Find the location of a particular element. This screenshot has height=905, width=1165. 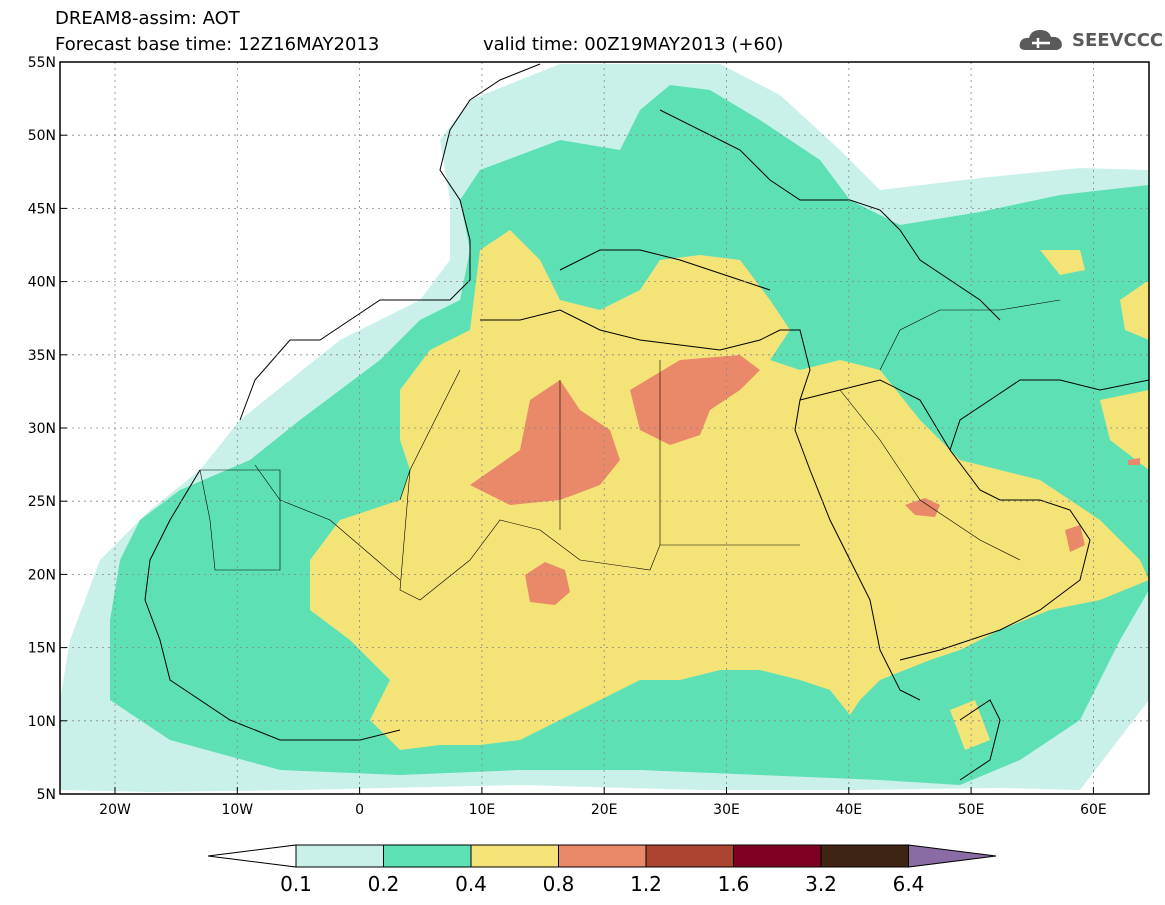

lat-label: 25N is located at coordinates (42, 502).